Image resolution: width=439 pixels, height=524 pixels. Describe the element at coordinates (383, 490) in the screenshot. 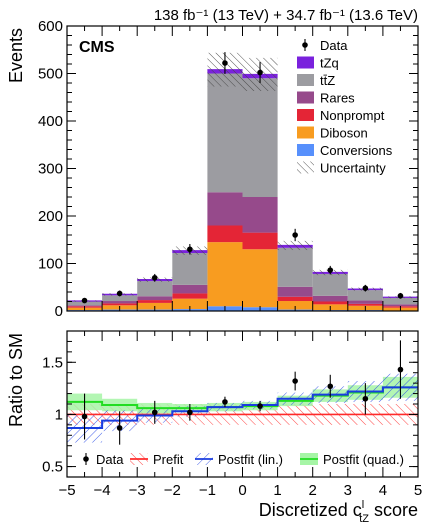

I see `xtick-label-9: 4` at that location.